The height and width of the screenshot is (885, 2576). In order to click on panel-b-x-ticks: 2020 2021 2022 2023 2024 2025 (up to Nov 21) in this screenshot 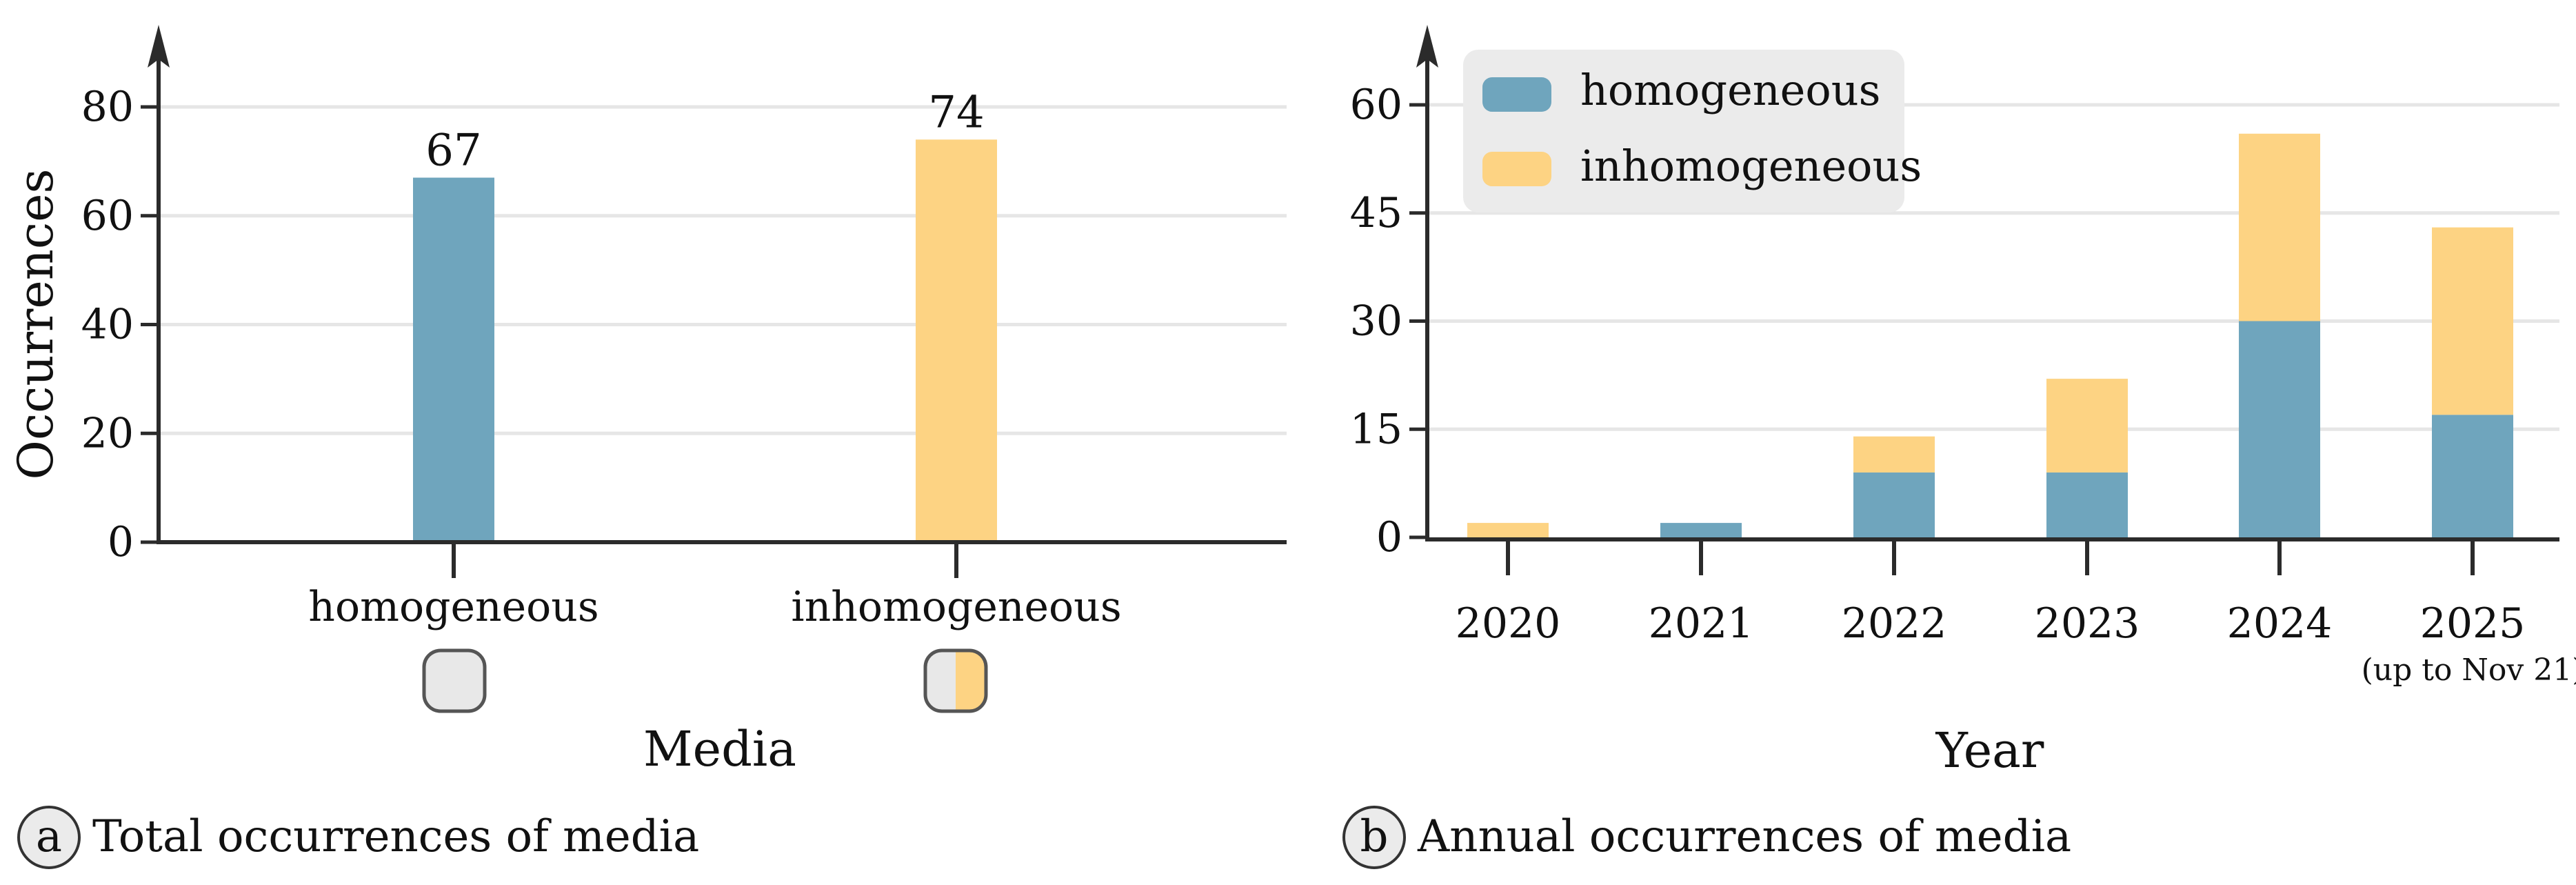, I will do `click(2016, 613)`.